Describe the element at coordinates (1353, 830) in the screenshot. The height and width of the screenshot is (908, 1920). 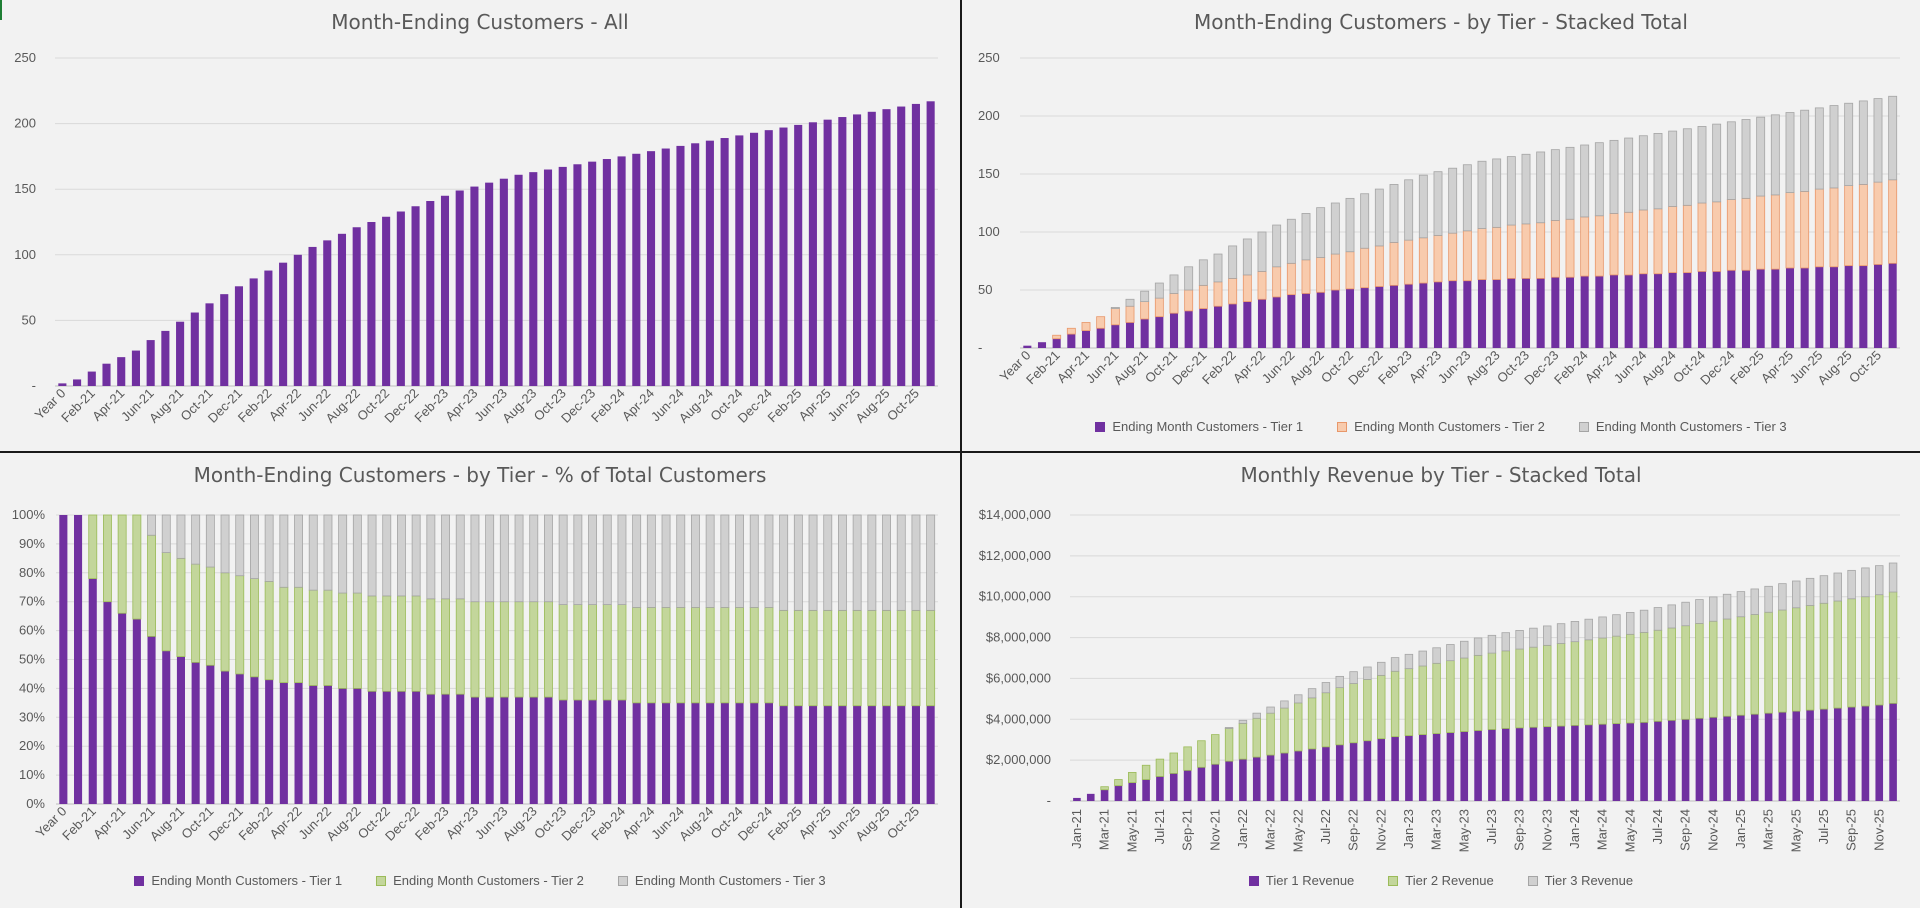
I see `x-tick-label: Sep-22` at that location.